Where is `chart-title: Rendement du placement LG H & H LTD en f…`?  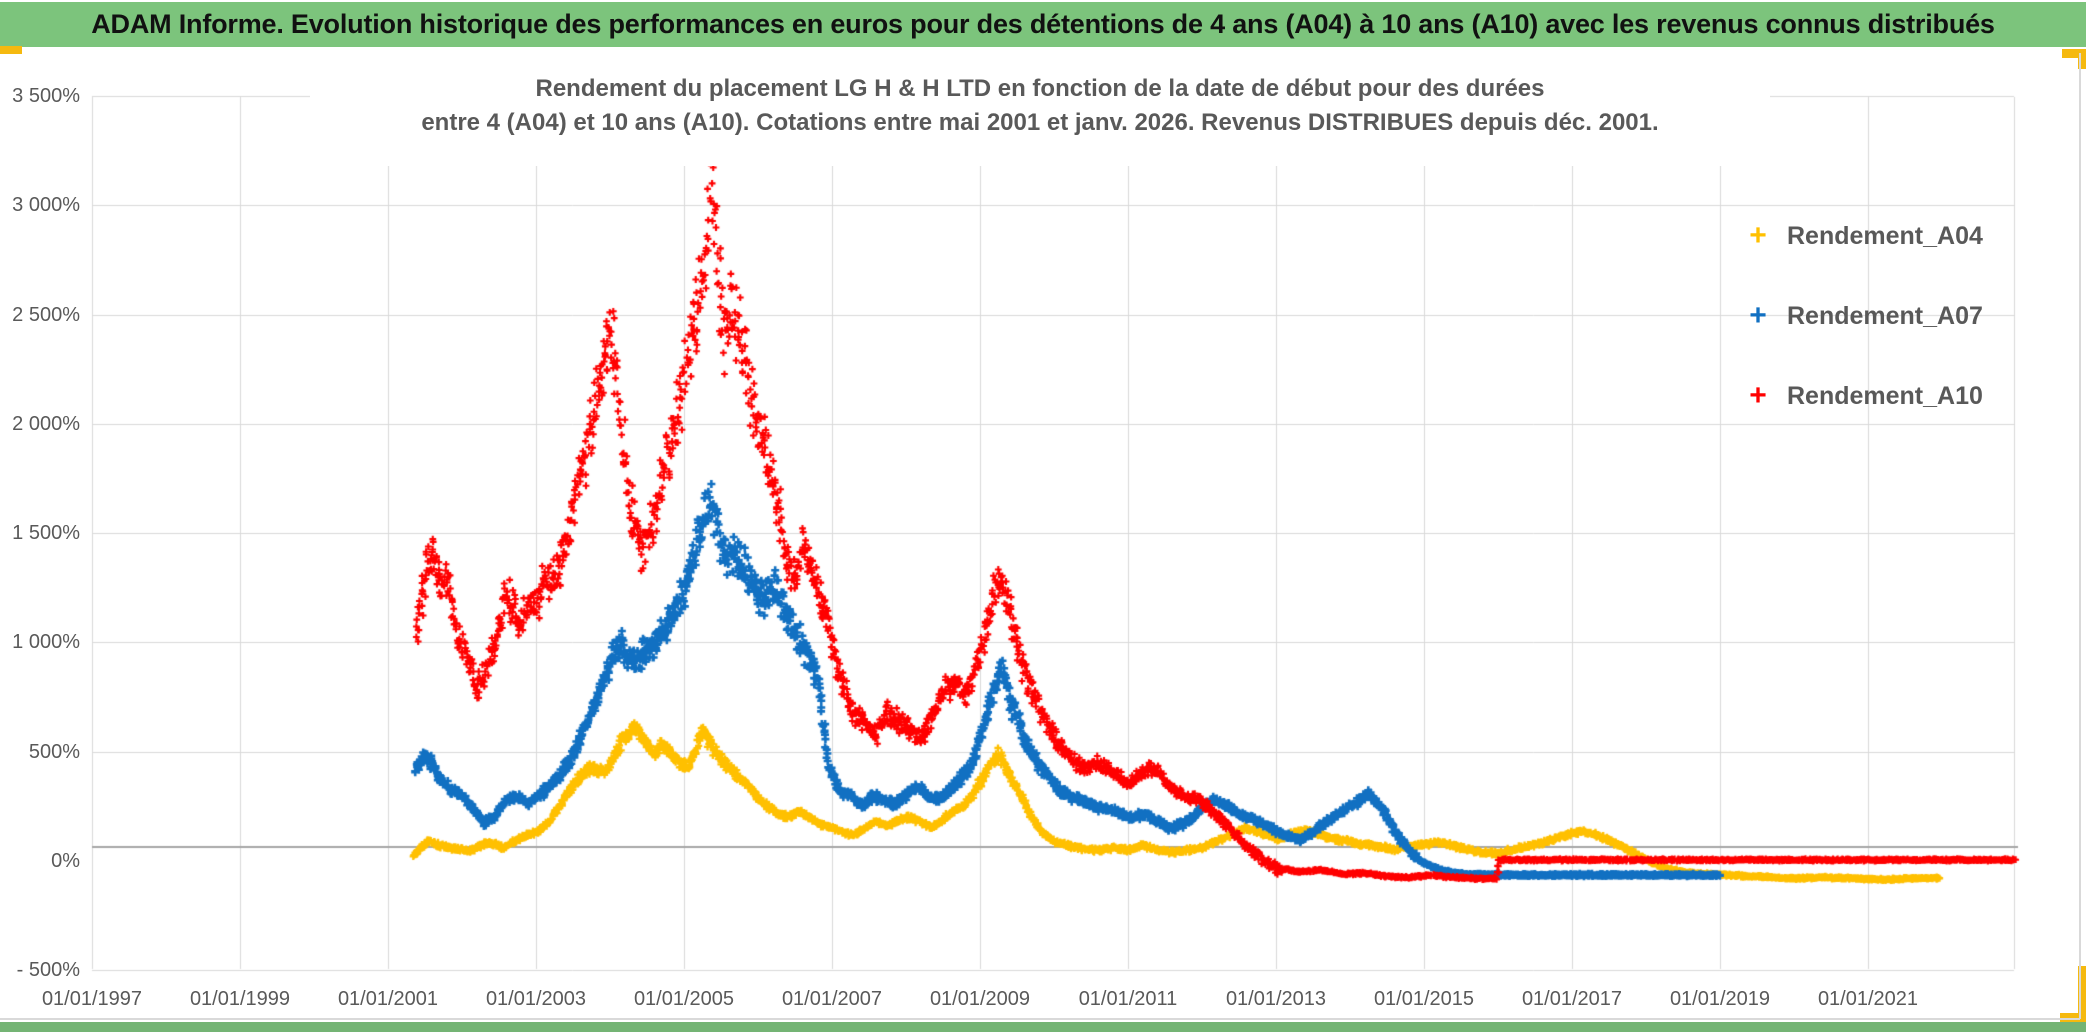
chart-title: Rendement du placement LG H & H LTD en f… is located at coordinates (1040, 112).